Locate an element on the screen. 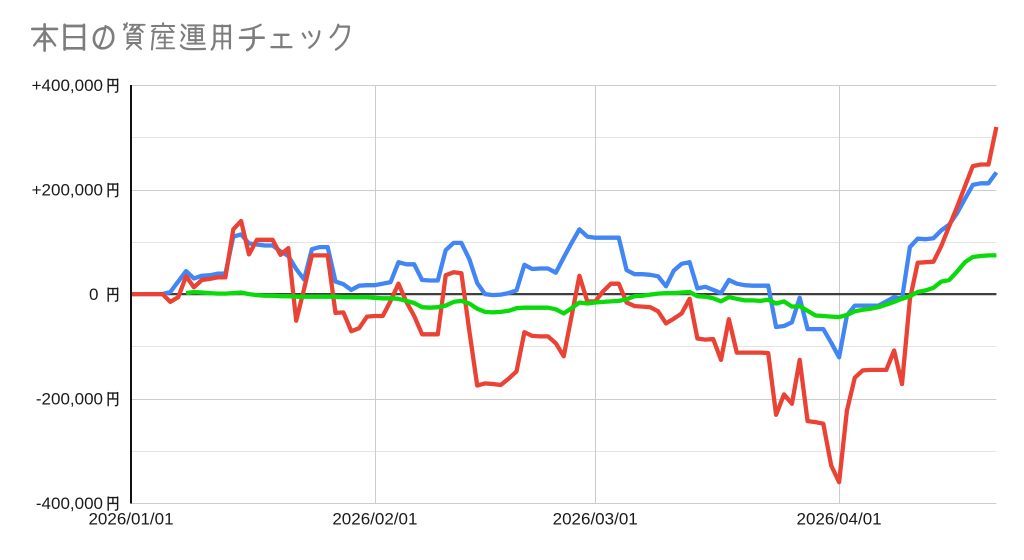 The height and width of the screenshot is (560, 1024). svg-text: 2026/04/01 is located at coordinates (839, 519).